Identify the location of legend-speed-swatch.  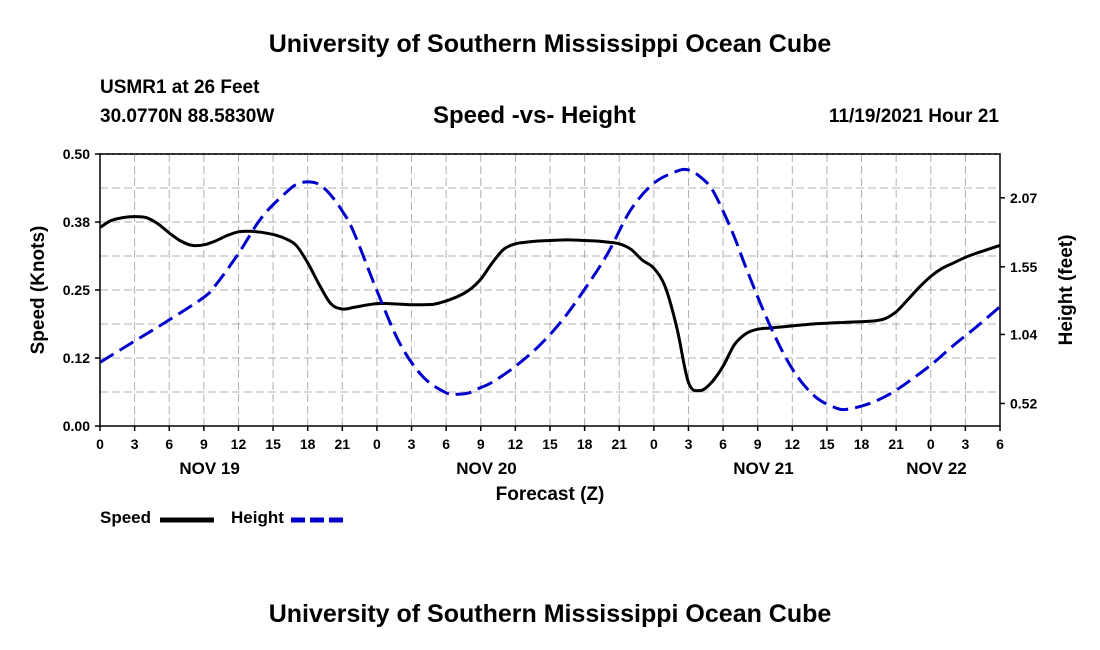
(187, 520).